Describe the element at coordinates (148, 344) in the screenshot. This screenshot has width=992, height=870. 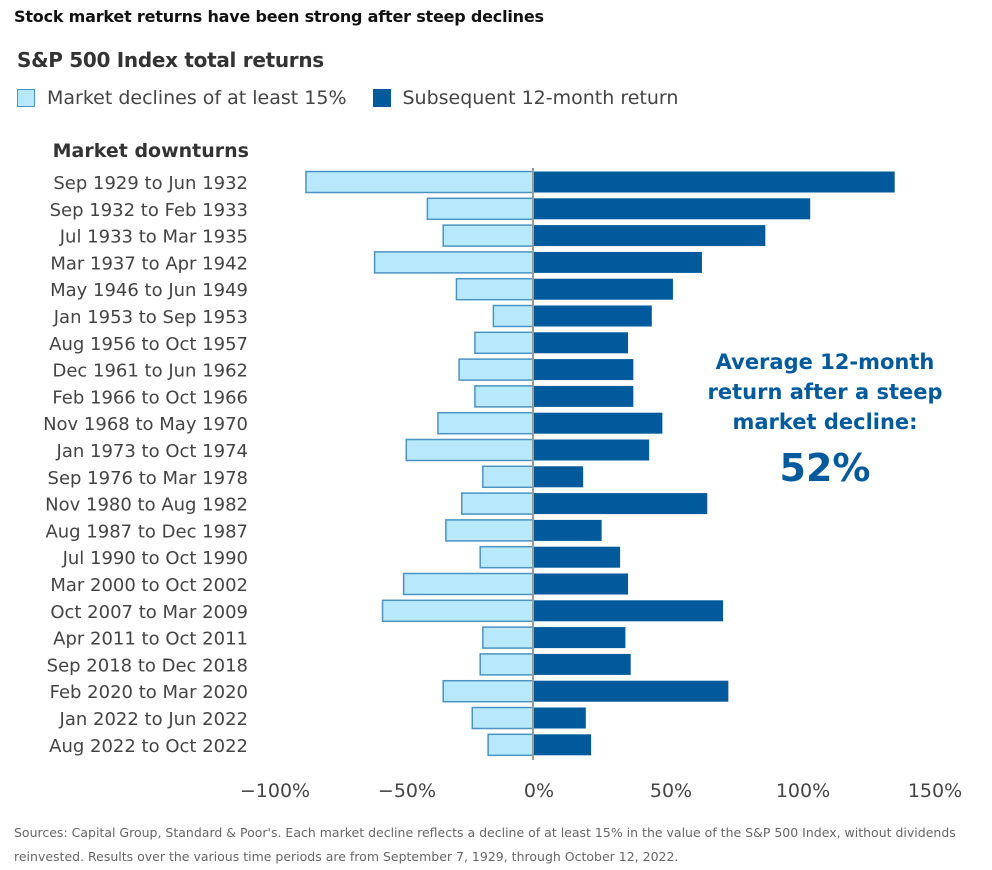
I see `category-label: Aug 1956 to Oct 1957` at that location.